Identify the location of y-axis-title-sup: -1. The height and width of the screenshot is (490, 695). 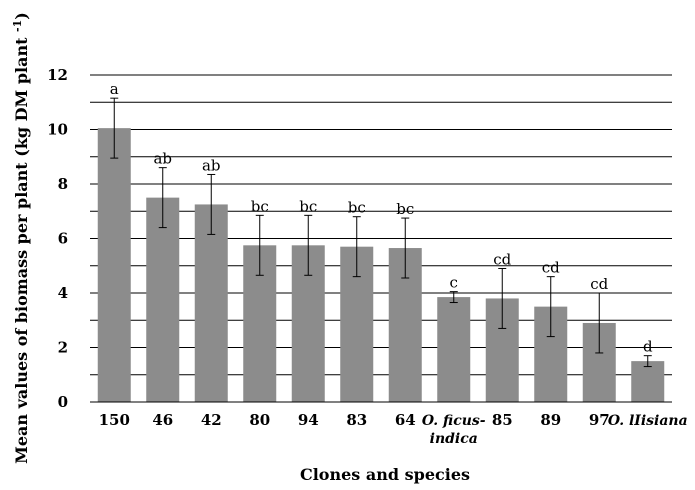
(17, 26).